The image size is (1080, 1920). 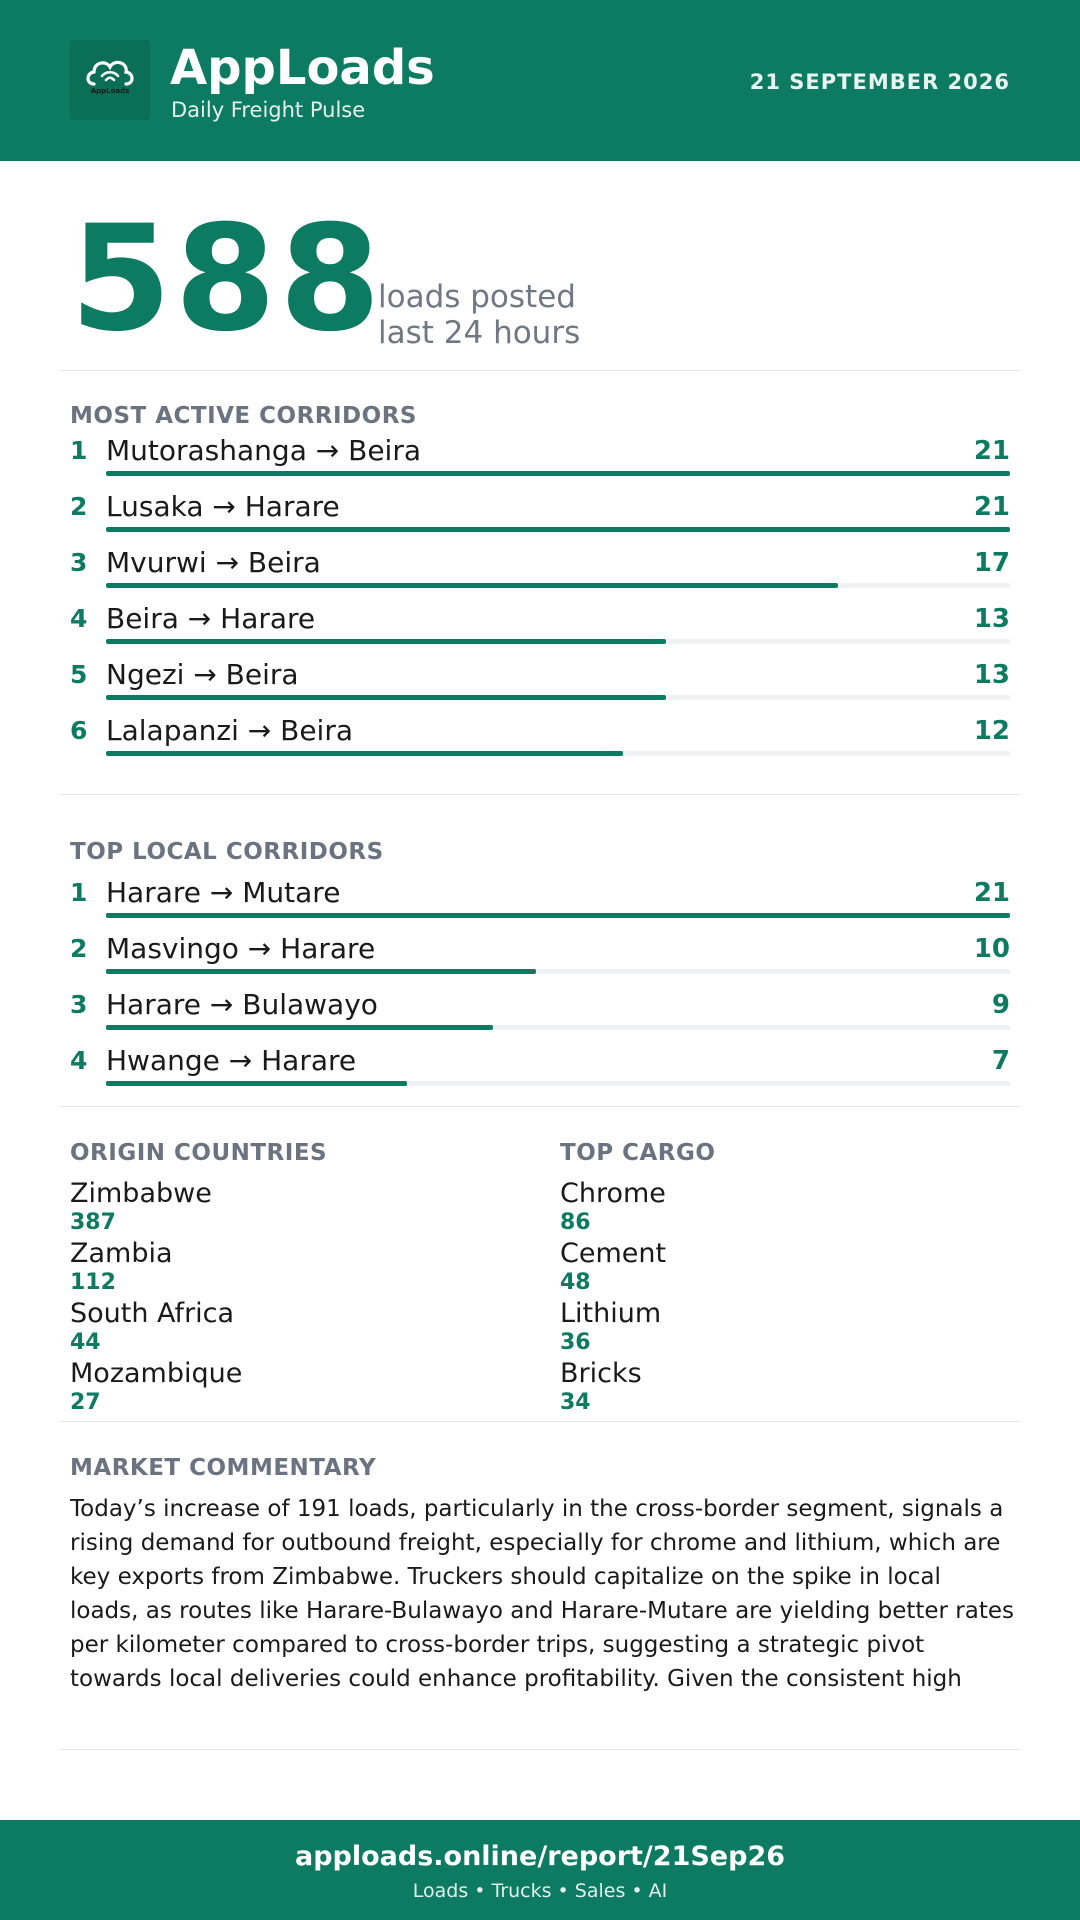 I want to click on cargo-name: Bricks, so click(x=601, y=1373).